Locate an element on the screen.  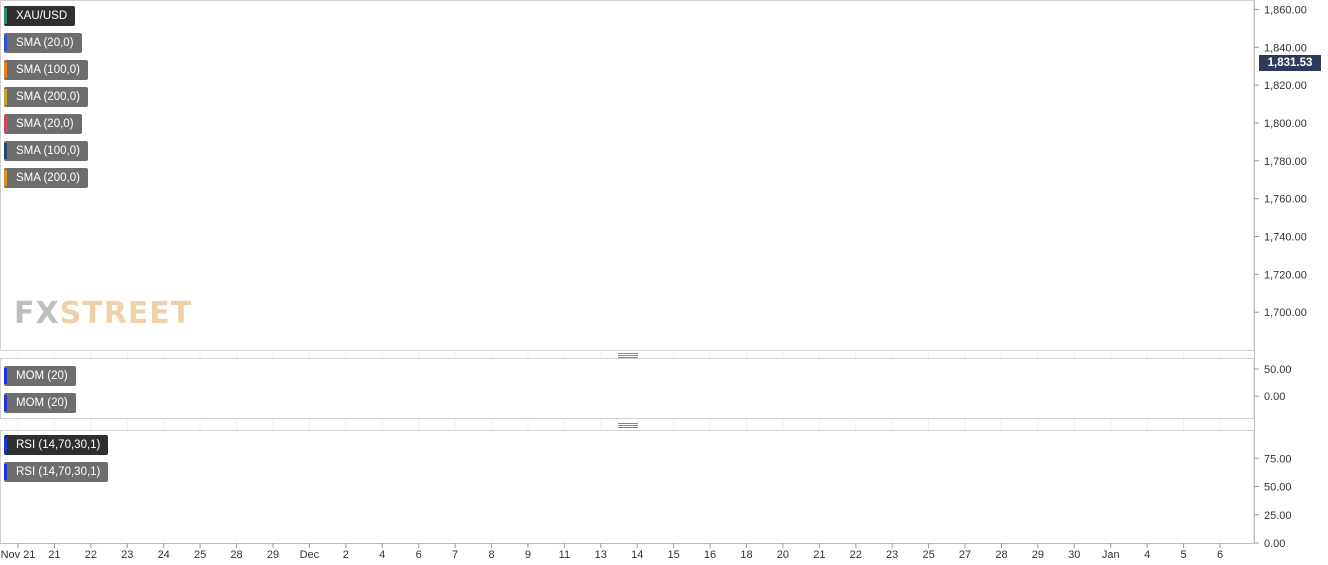
legend-sma-100-b: SMA (100,0) is located at coordinates (46, 151).